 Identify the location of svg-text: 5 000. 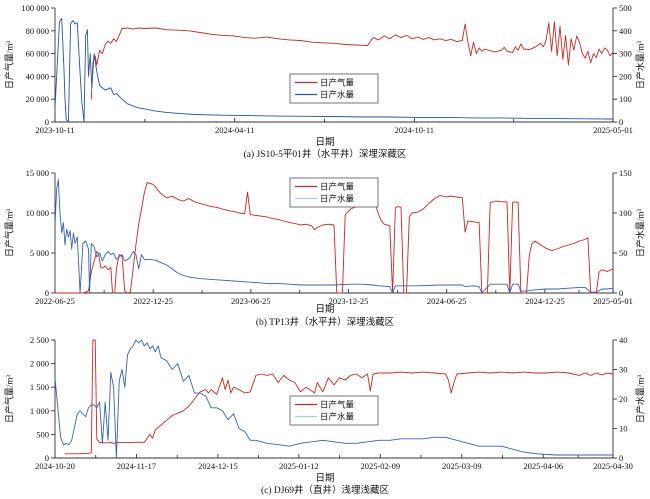
(39, 253).